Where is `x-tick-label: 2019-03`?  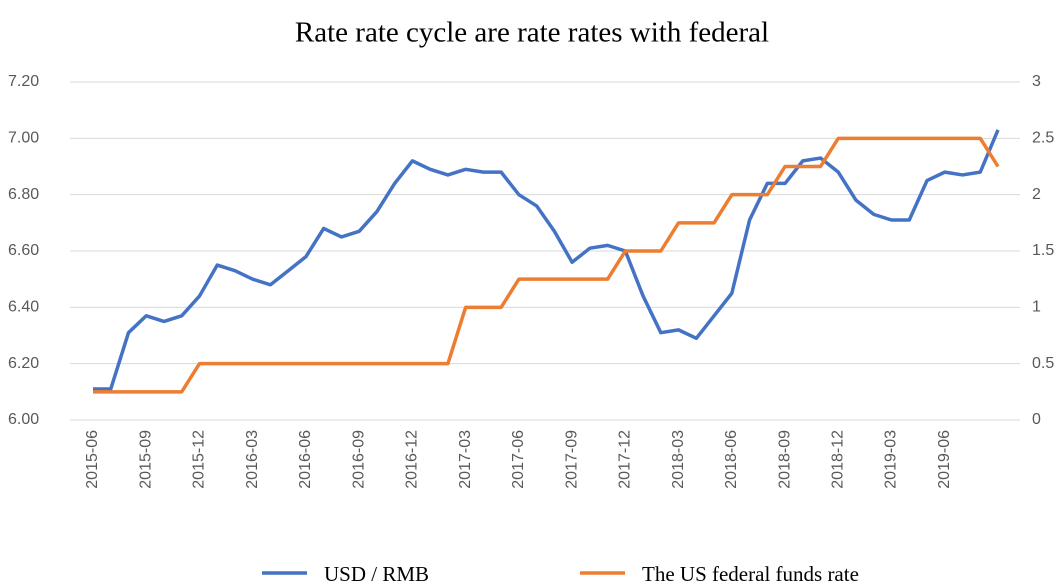 x-tick-label: 2019-03 is located at coordinates (891, 459).